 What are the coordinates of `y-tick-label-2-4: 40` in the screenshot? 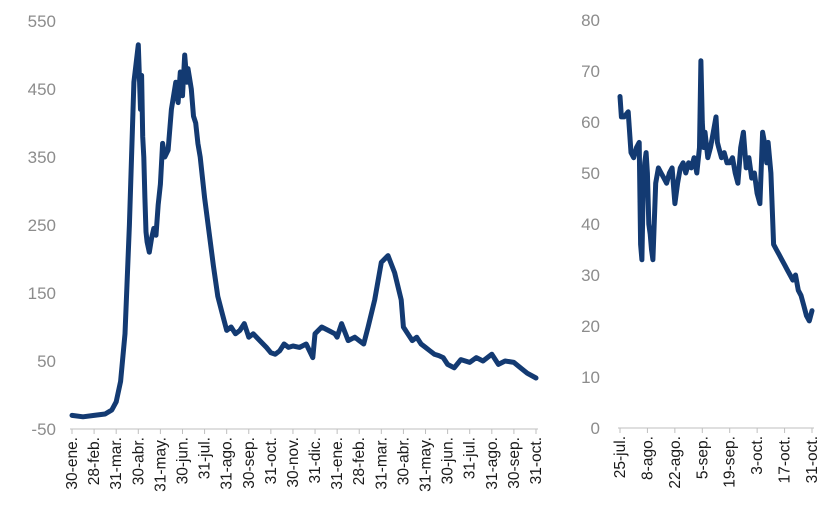 It's located at (590, 224).